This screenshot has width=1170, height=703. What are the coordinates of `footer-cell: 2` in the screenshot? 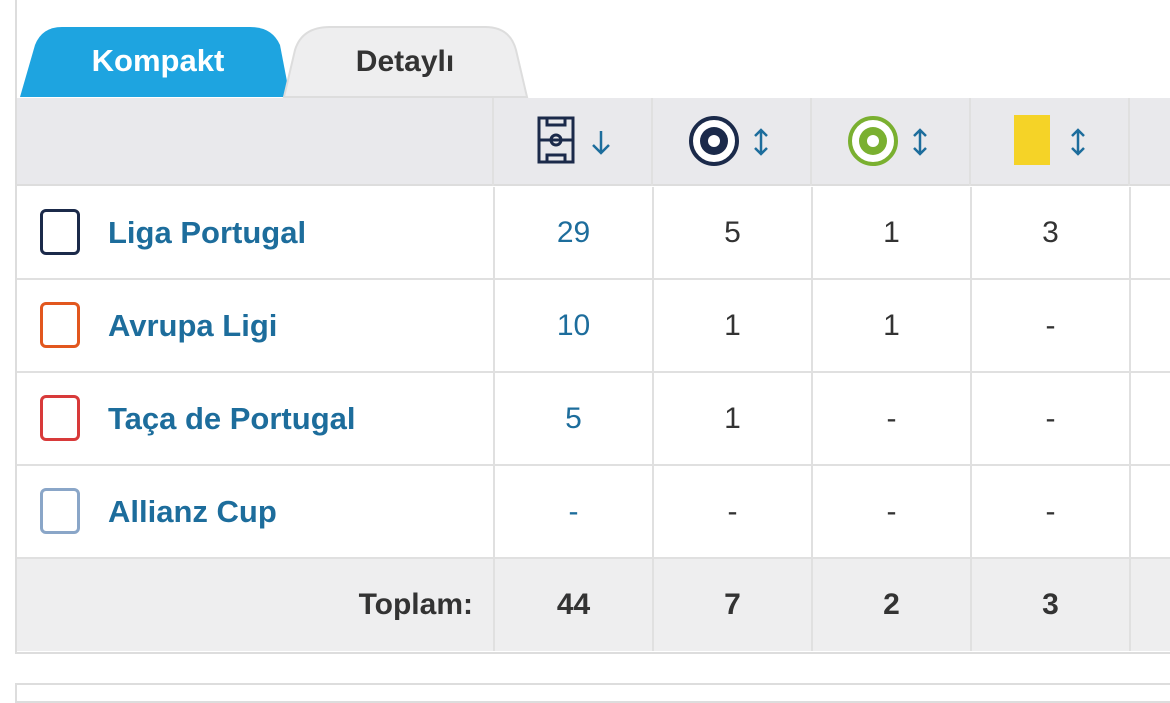 It's located at (891, 604).